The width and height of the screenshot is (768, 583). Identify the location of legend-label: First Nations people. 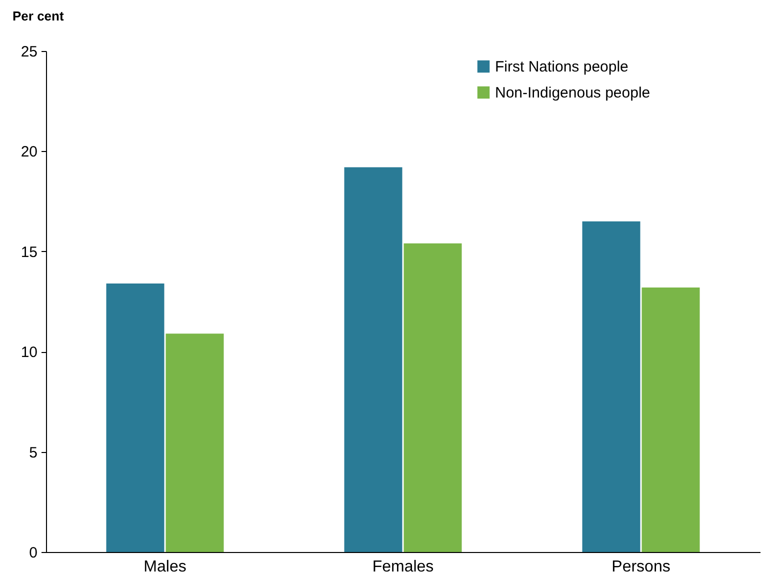
(561, 67).